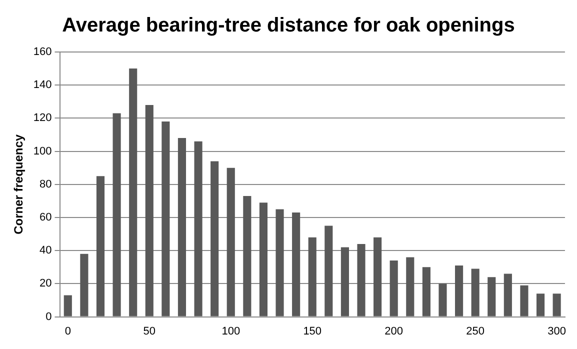 This screenshot has width=577, height=349. Describe the element at coordinates (394, 331) in the screenshot. I see `x-tick-label: 200` at that location.